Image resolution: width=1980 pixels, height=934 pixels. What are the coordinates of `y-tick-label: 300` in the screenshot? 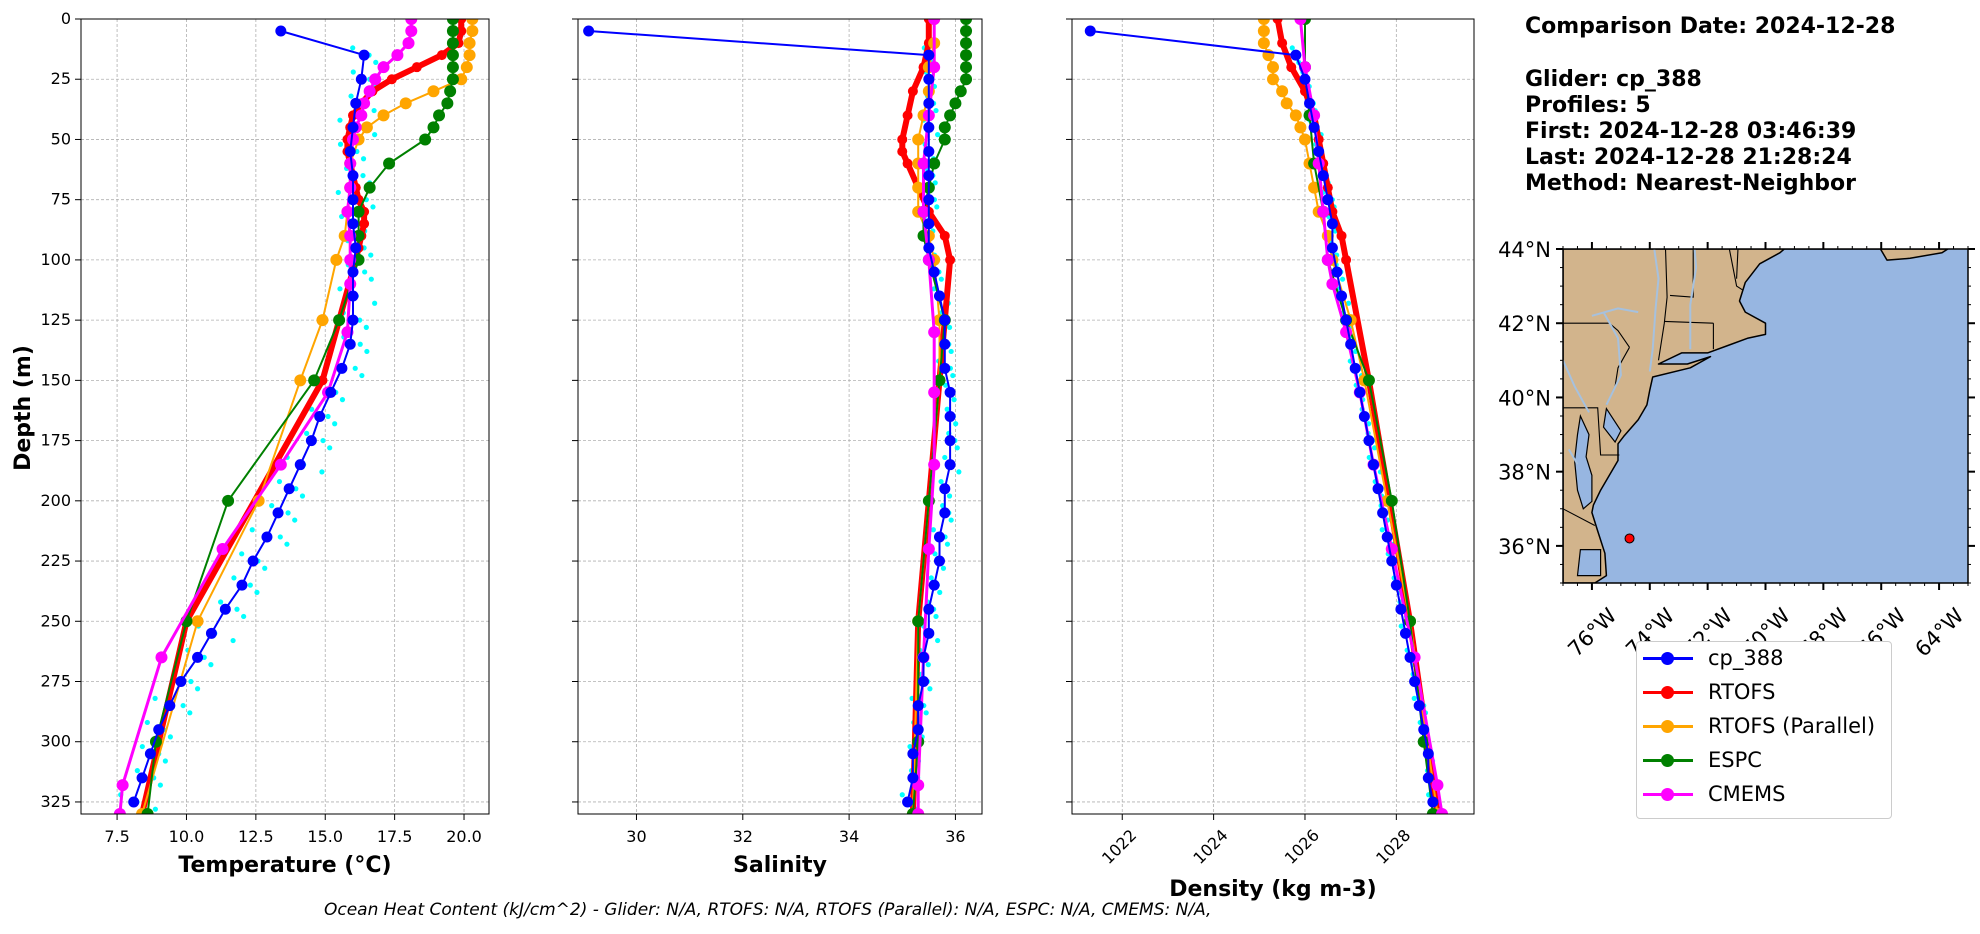 It's located at (55, 741).